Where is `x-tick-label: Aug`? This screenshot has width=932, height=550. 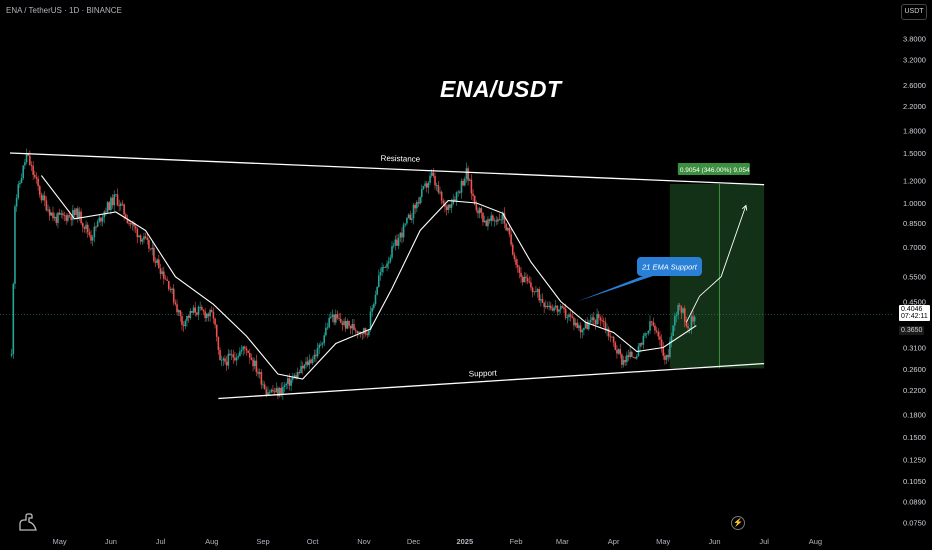 x-tick-label: Aug is located at coordinates (815, 541).